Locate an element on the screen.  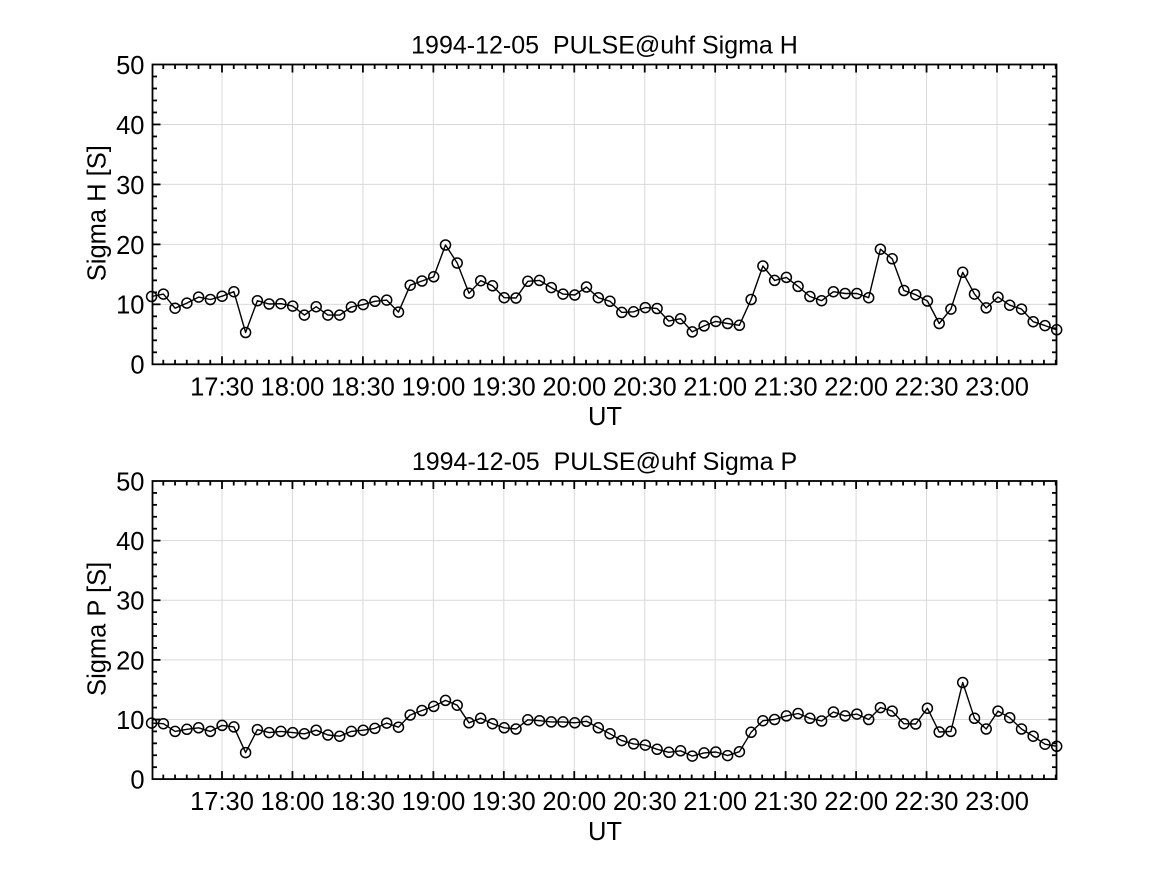
svg-text: 1994-12-05 PULSE@uhf Sigma P is located at coordinates (604, 462).